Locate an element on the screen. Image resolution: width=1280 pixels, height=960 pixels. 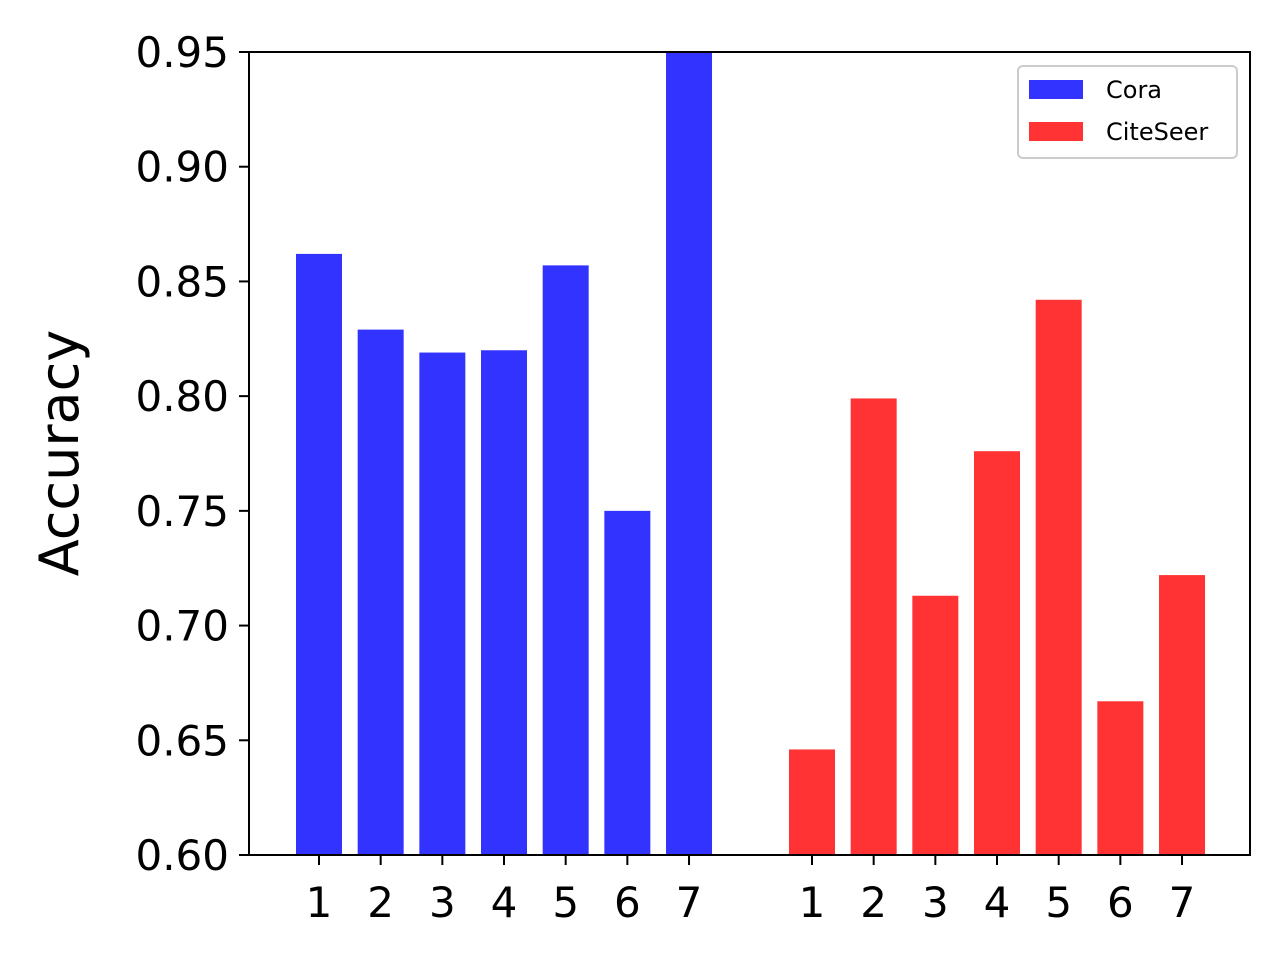
legend: Cora CiteSeer is located at coordinates (1127, 112).